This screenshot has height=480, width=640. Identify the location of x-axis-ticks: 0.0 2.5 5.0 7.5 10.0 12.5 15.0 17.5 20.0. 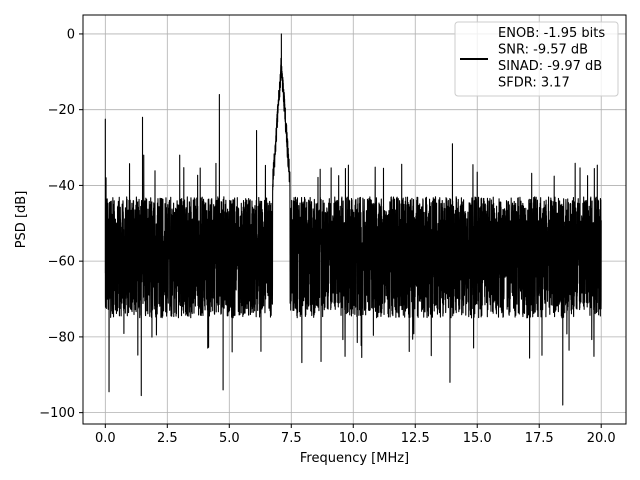
(355, 435).